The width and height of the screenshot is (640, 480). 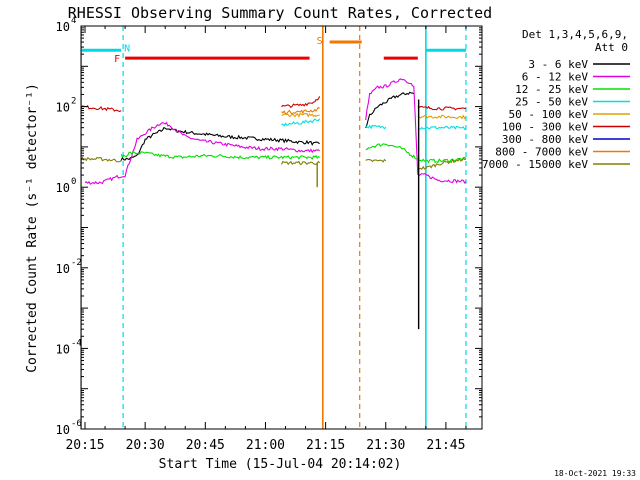 I want to click on legend-label-4: 50 - 100 keV, so click(x=549, y=114).